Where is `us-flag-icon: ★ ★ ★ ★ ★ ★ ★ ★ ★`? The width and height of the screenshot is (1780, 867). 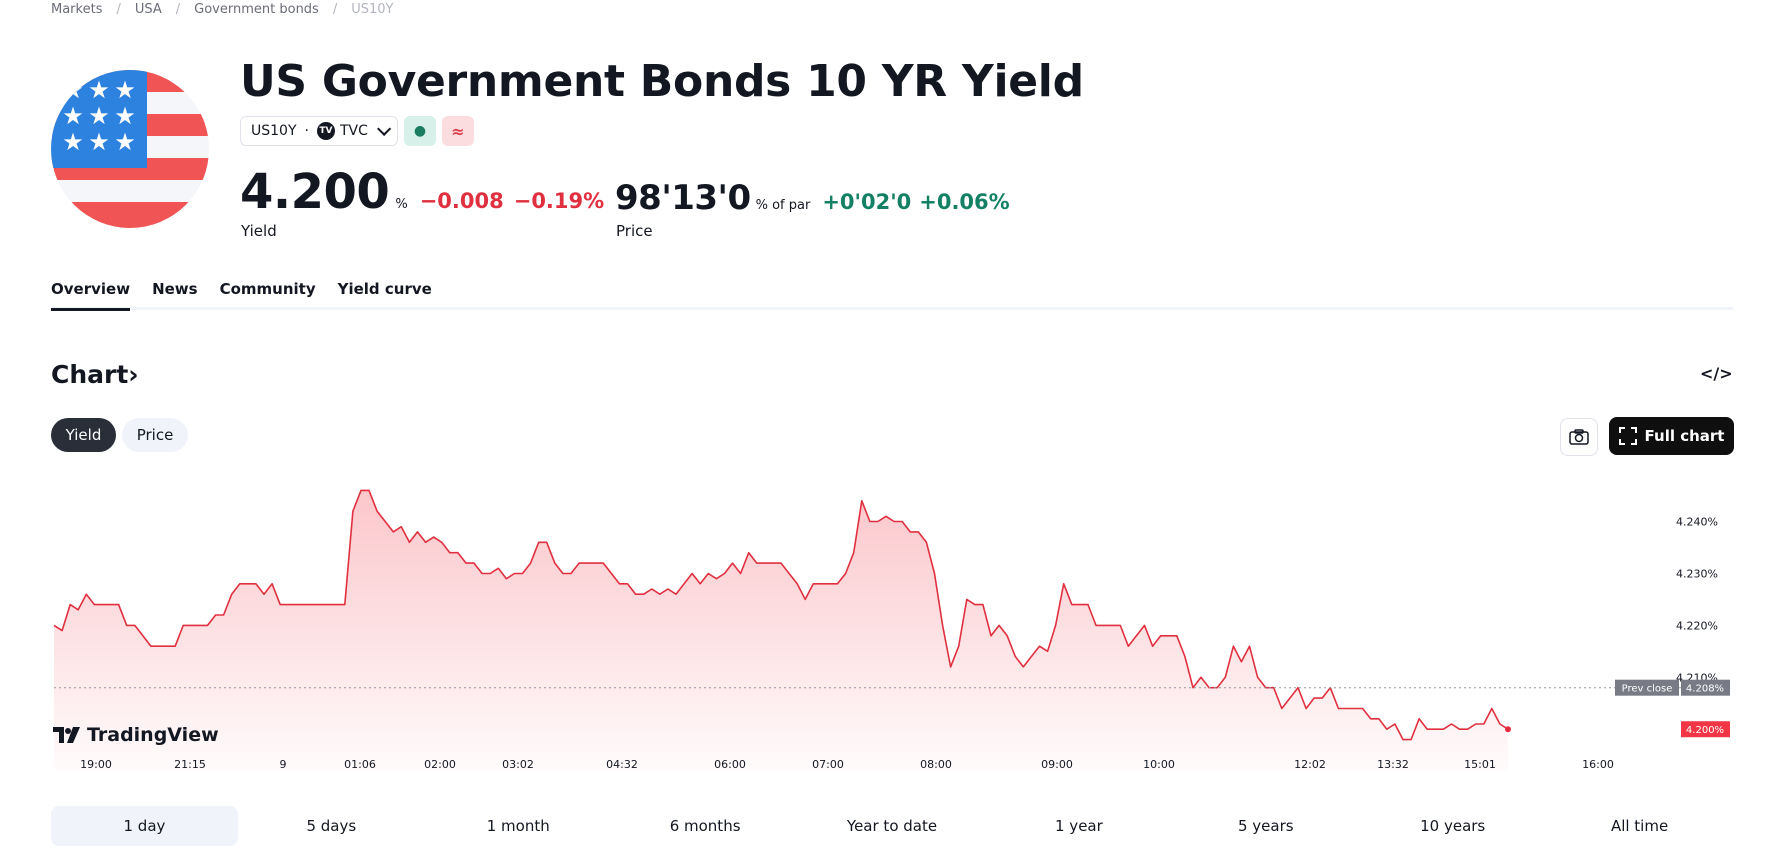 us-flag-icon: ★ ★ ★ ★ ★ ★ ★ ★ ★ is located at coordinates (130, 149).